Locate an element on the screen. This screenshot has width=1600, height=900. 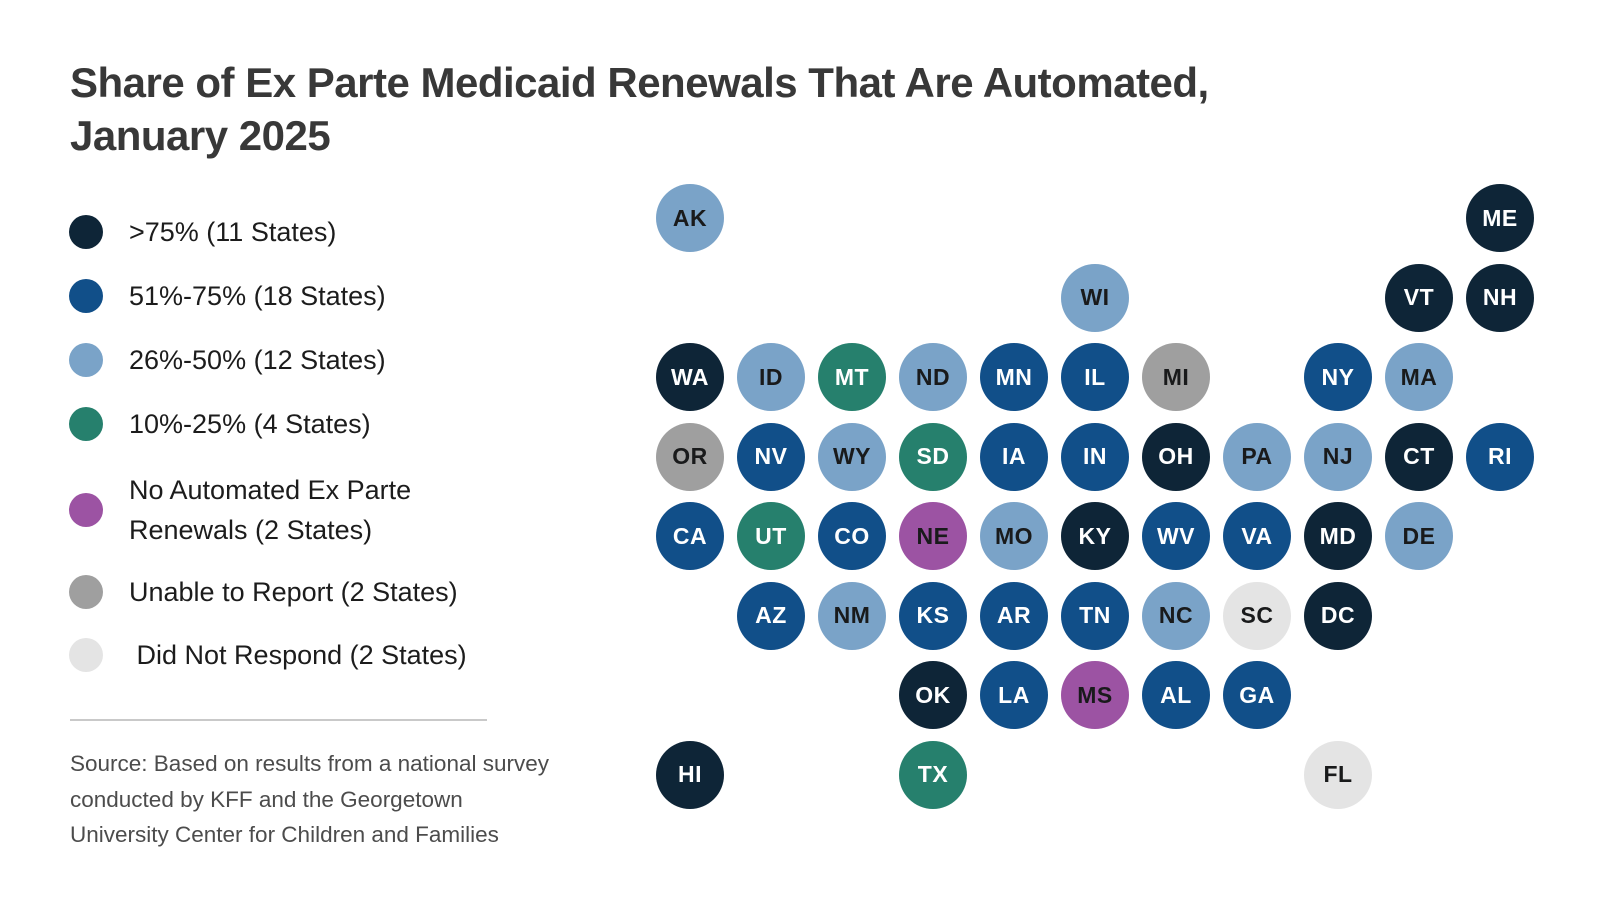
state-tile-oh: OH is located at coordinates (1176, 456).